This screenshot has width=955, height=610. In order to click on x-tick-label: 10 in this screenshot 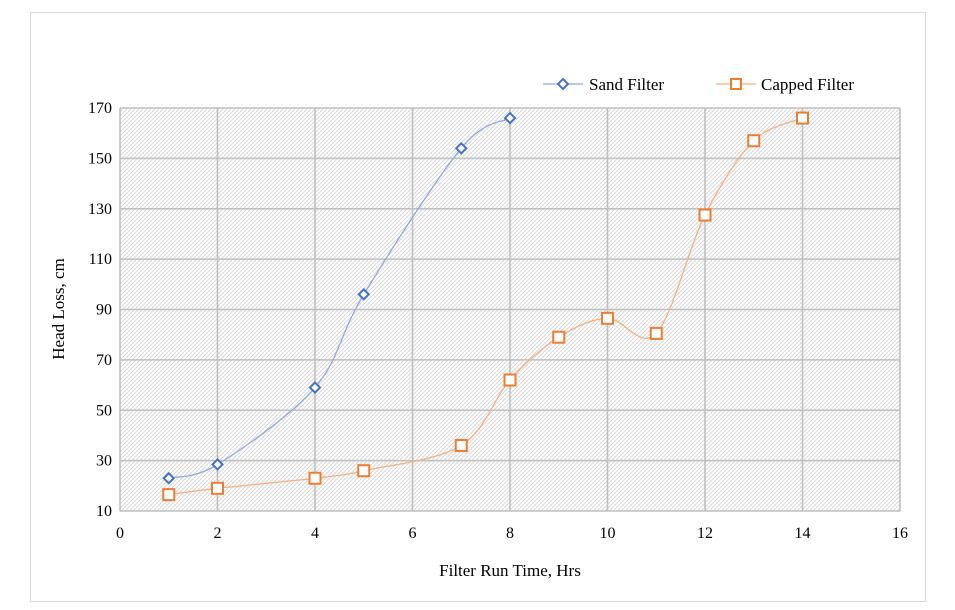, I will do `click(608, 533)`.